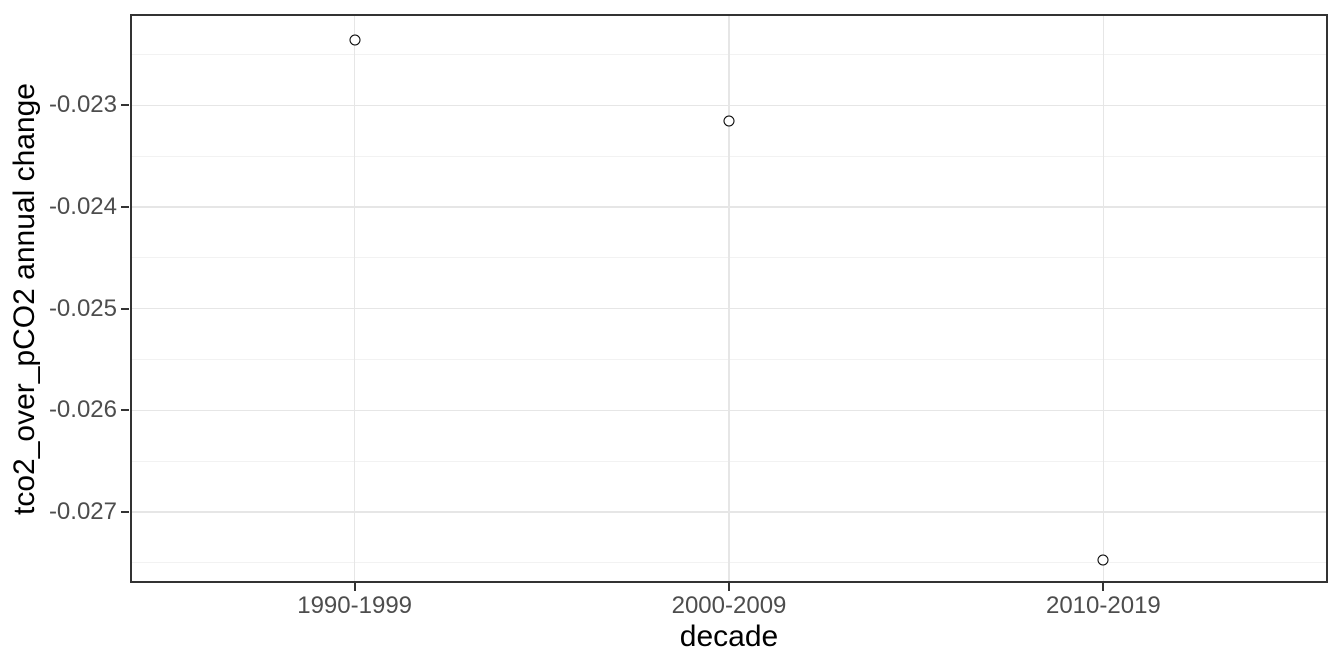  Describe the element at coordinates (82, 207) in the screenshot. I see `y-tick-label: -0.024` at that location.